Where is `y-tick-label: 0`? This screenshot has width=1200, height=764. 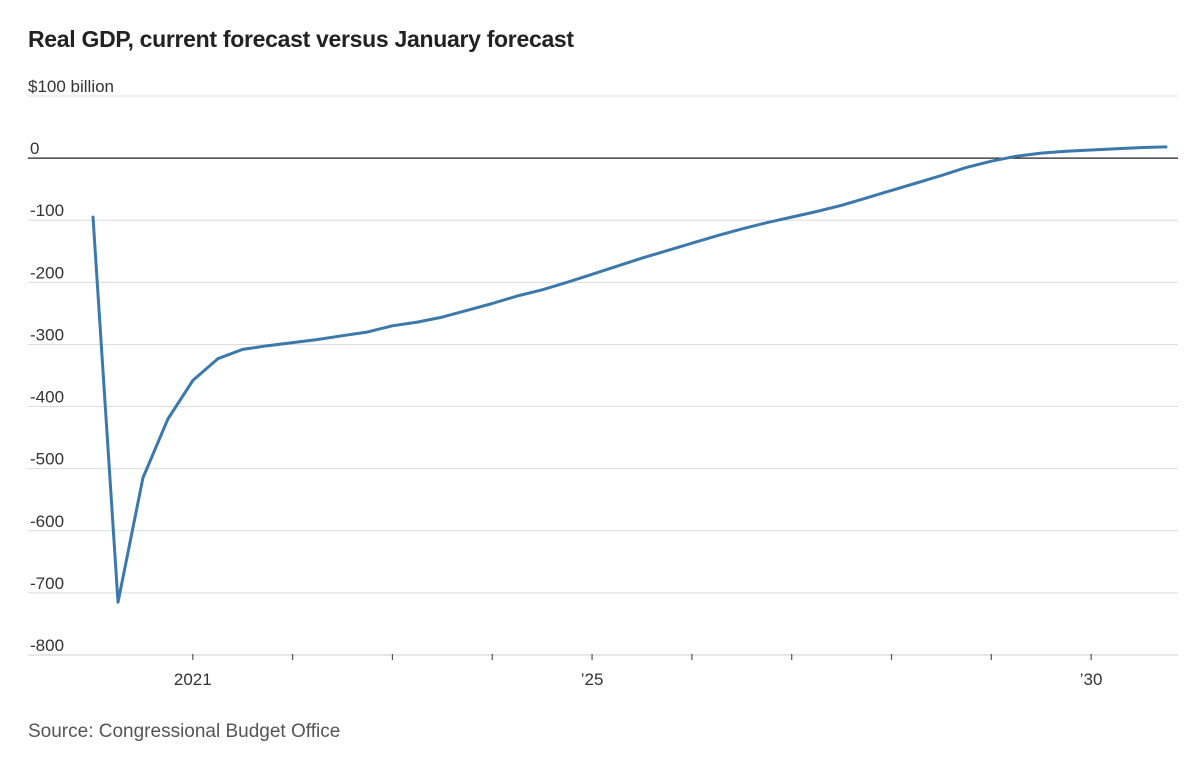 y-tick-label: 0 is located at coordinates (34, 148).